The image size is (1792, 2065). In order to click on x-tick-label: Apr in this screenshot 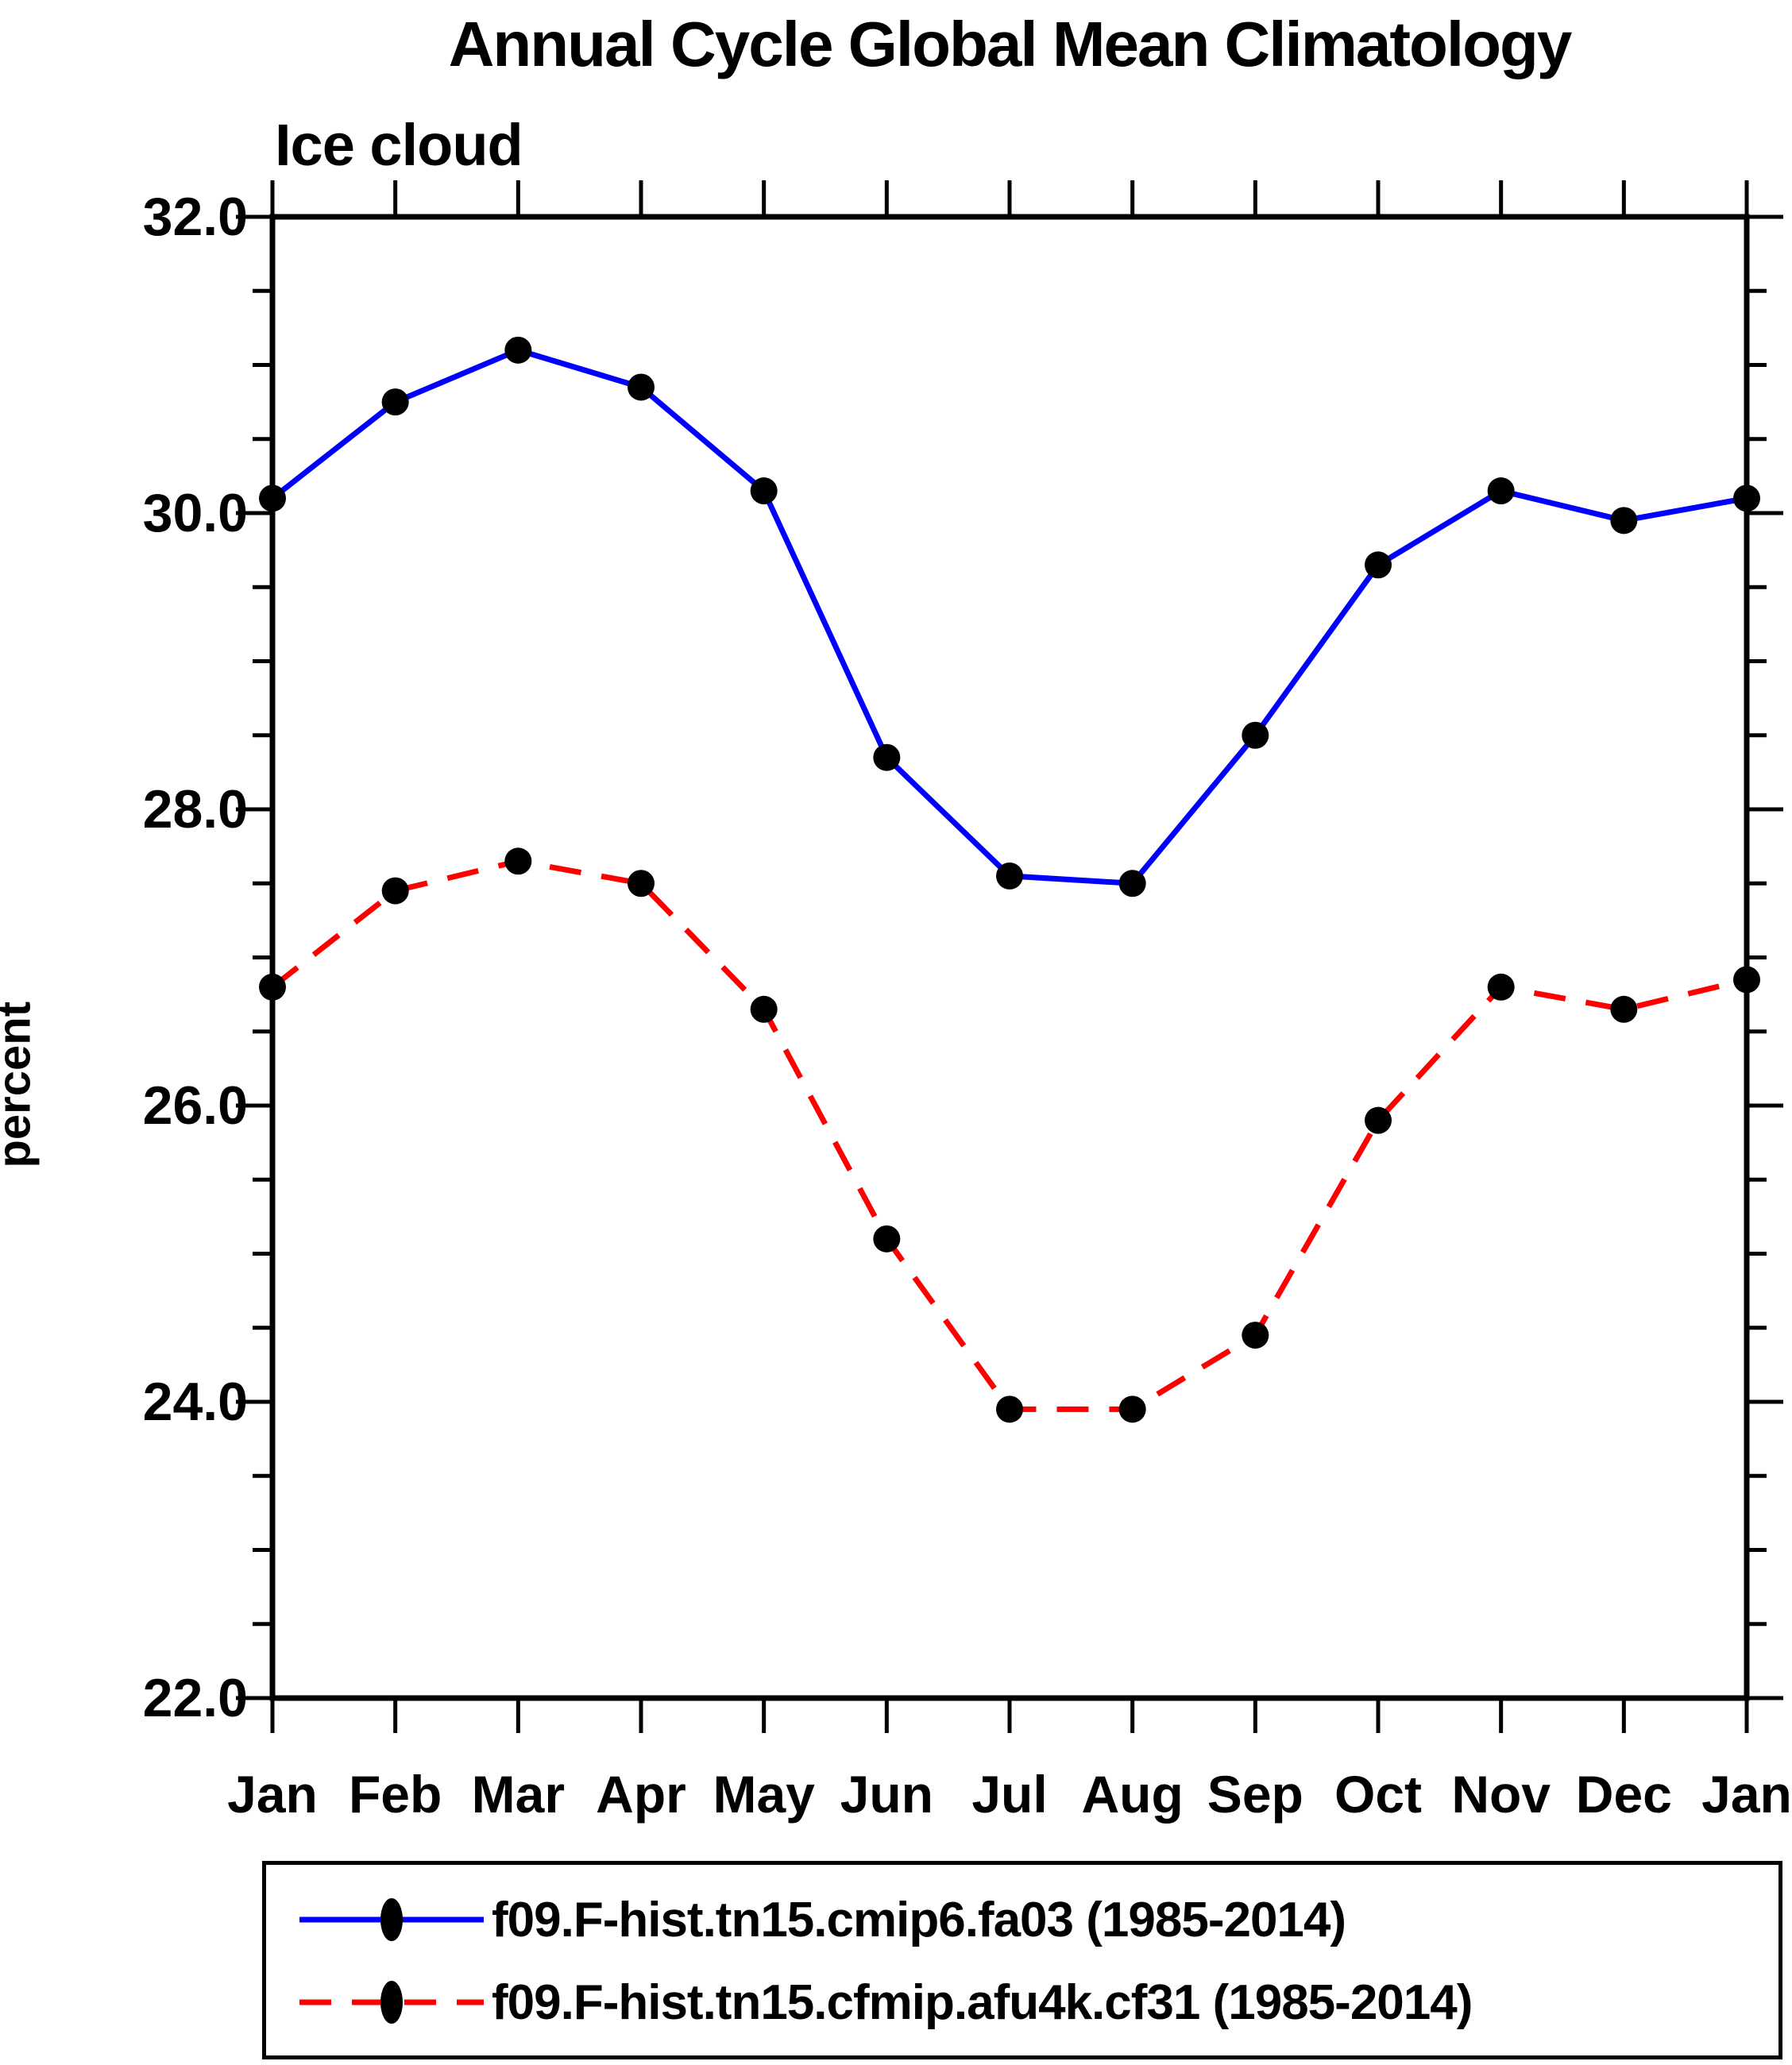, I will do `click(641, 1794)`.